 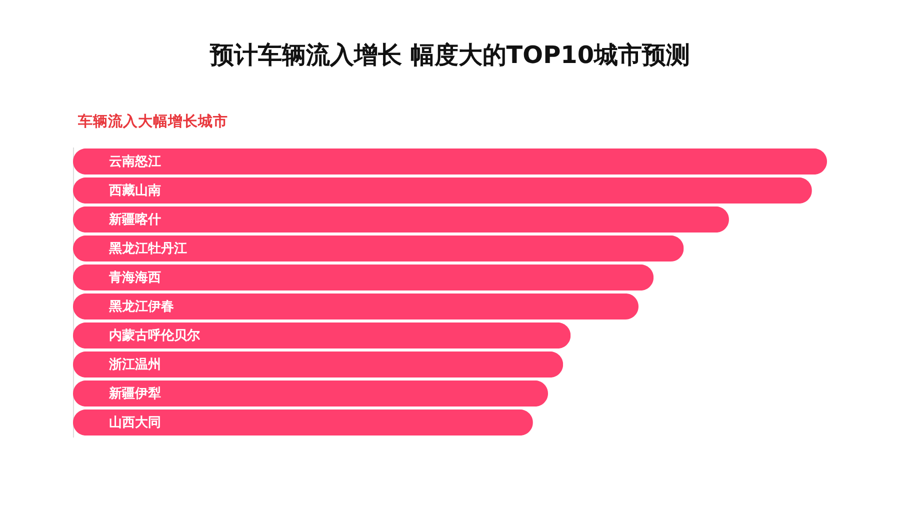 What do you see at coordinates (134, 365) in the screenshot?
I see `y-tick-label: 浙江温州` at bounding box center [134, 365].